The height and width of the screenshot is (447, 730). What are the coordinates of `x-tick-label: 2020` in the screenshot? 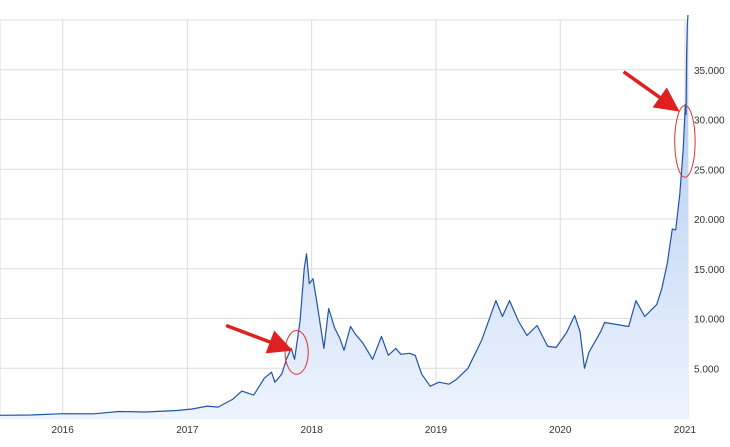 It's located at (560, 430).